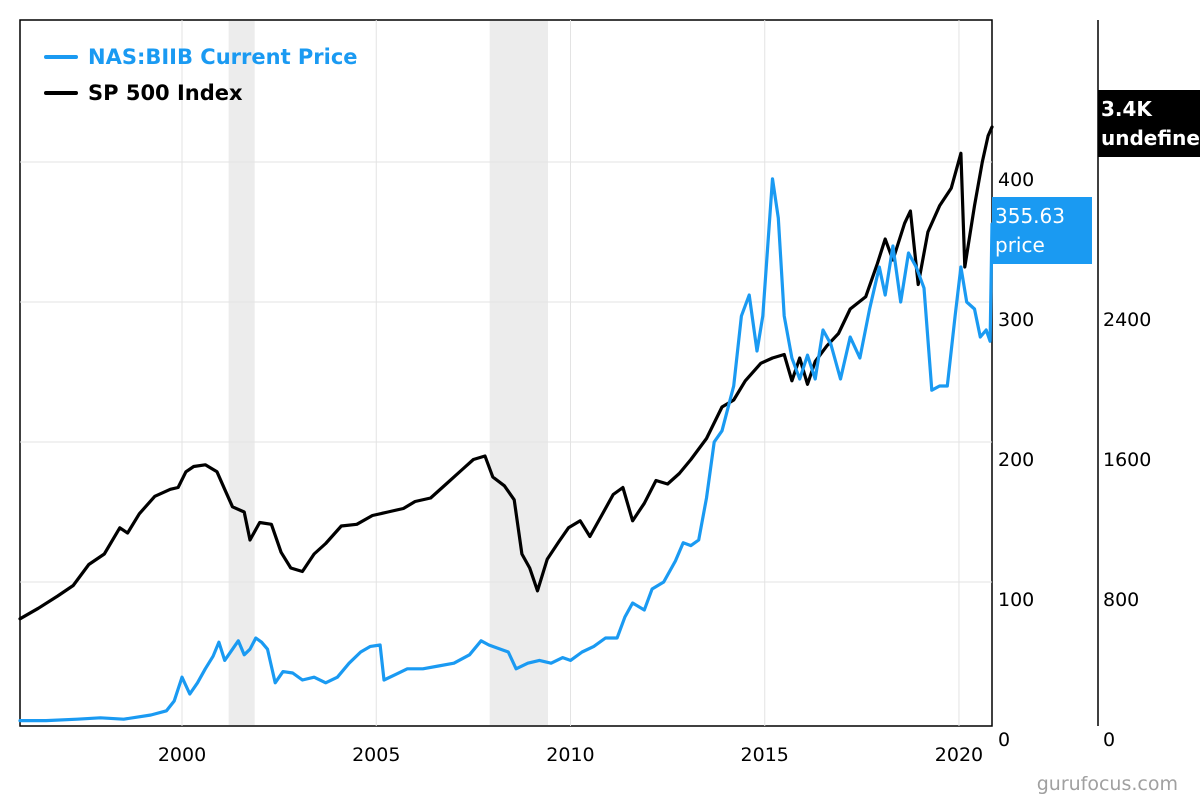 The image size is (1200, 804). What do you see at coordinates (1016, 460) in the screenshot?
I see `y-left-tick-label: 200` at bounding box center [1016, 460].